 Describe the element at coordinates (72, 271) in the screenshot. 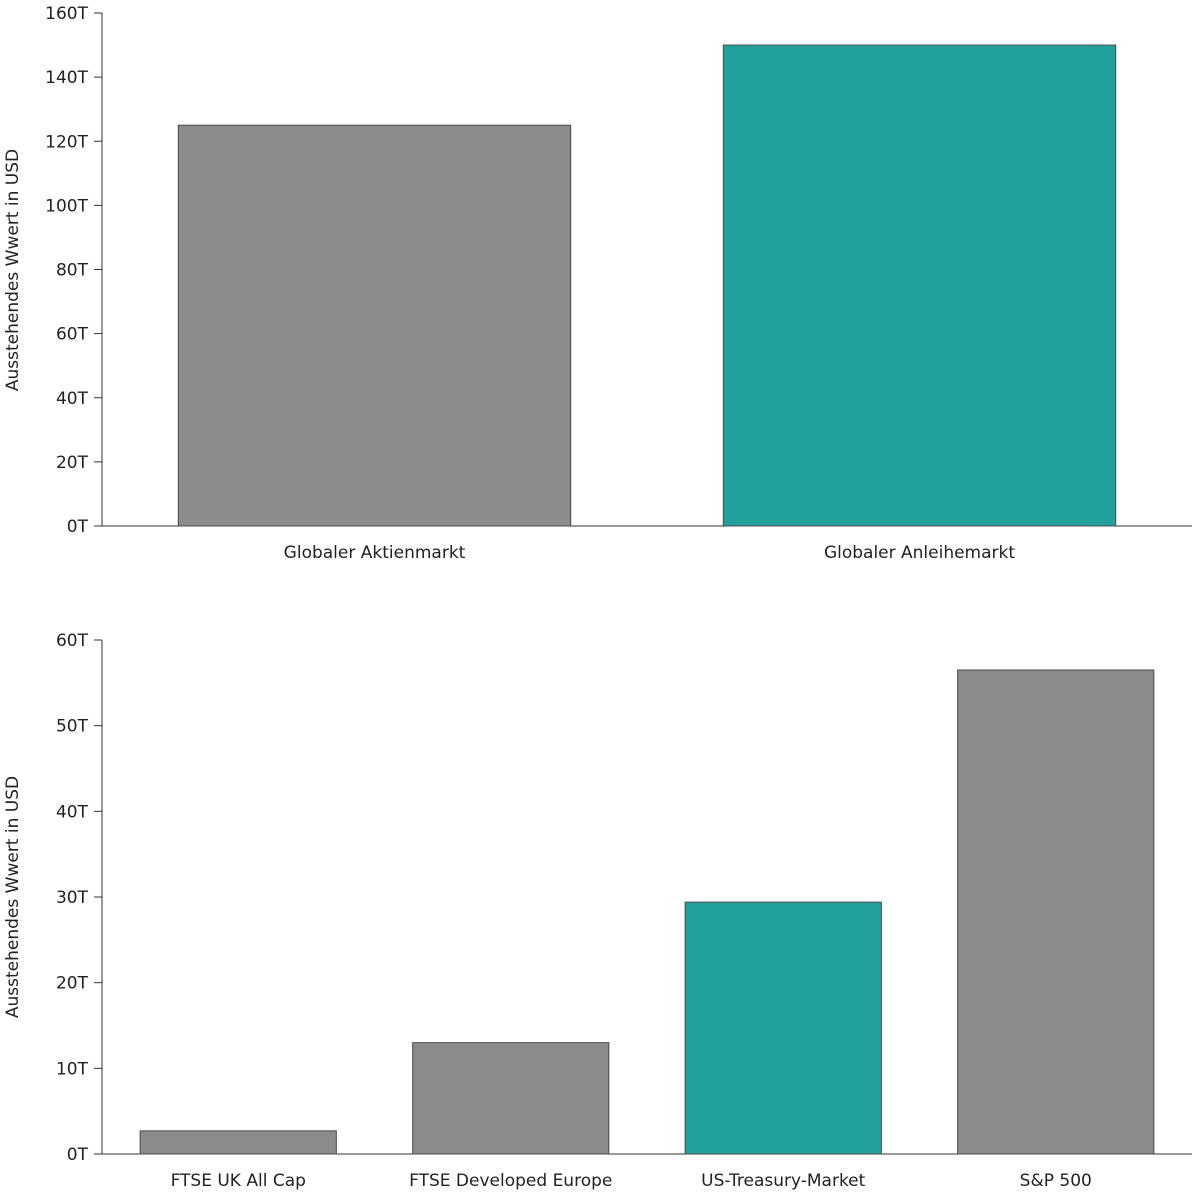

I see `y-tick-label: 80T` at that location.